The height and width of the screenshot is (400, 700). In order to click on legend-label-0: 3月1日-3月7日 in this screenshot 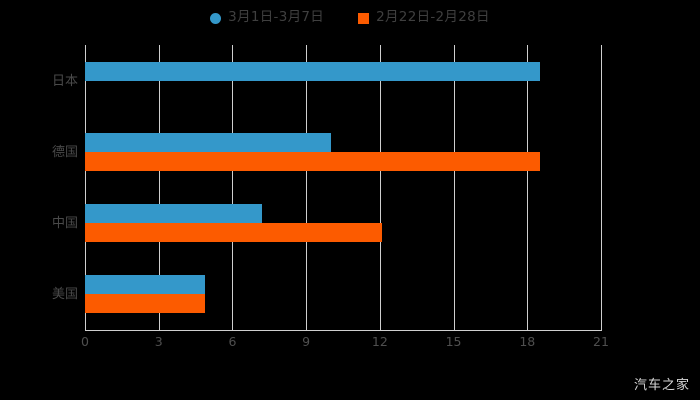, I will do `click(276, 17)`.